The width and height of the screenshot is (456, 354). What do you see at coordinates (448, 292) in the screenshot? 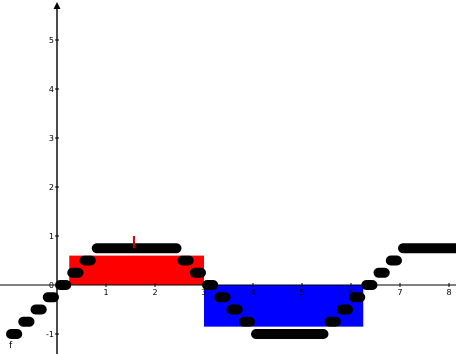
I see `x-tick-label: 8` at bounding box center [448, 292].